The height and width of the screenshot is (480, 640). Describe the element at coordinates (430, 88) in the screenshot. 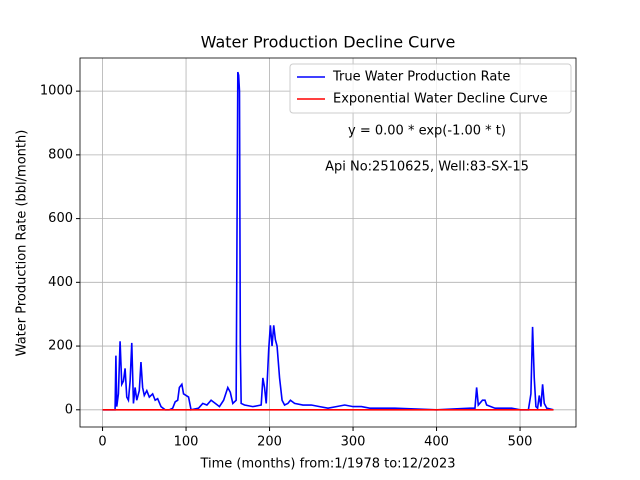

I see `legend-box` at that location.